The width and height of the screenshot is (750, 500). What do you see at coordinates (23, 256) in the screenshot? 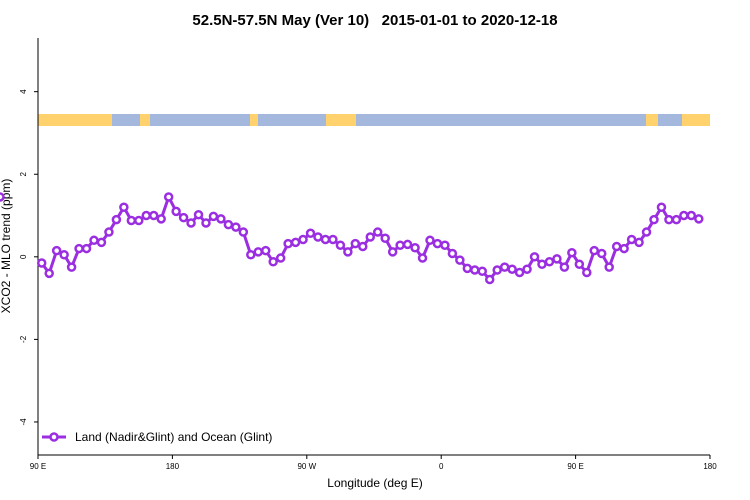
I see `y-tick-label: 0` at bounding box center [23, 256].